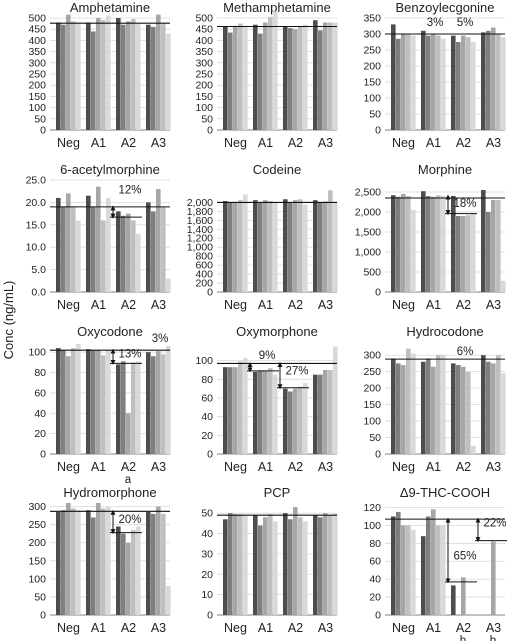 This screenshot has height=641, width=520. What do you see at coordinates (296, 372) in the screenshot?
I see `percent-annotation: 27%` at bounding box center [296, 372].